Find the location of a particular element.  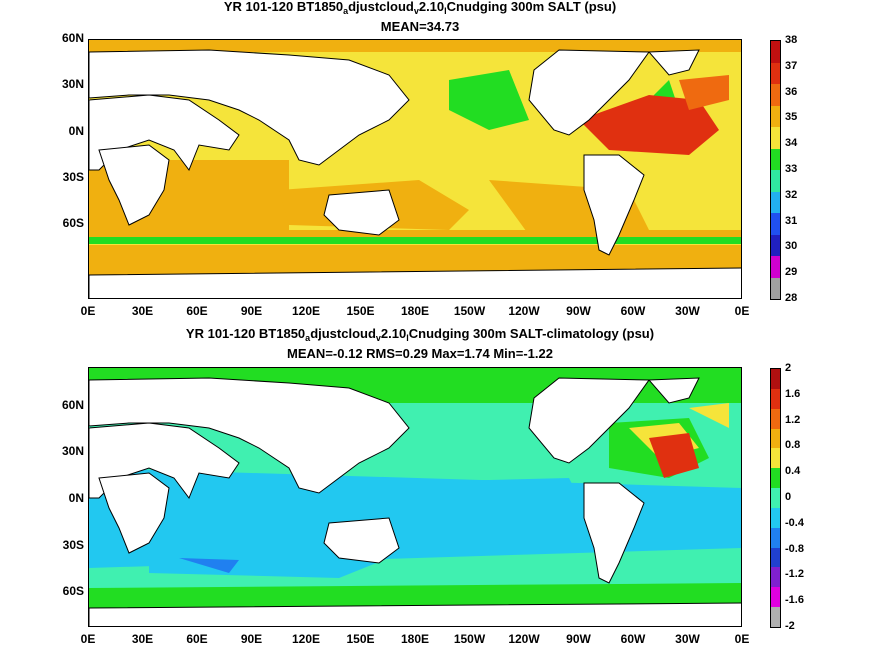

colorbar-label: -2 is located at coordinates (790, 626).